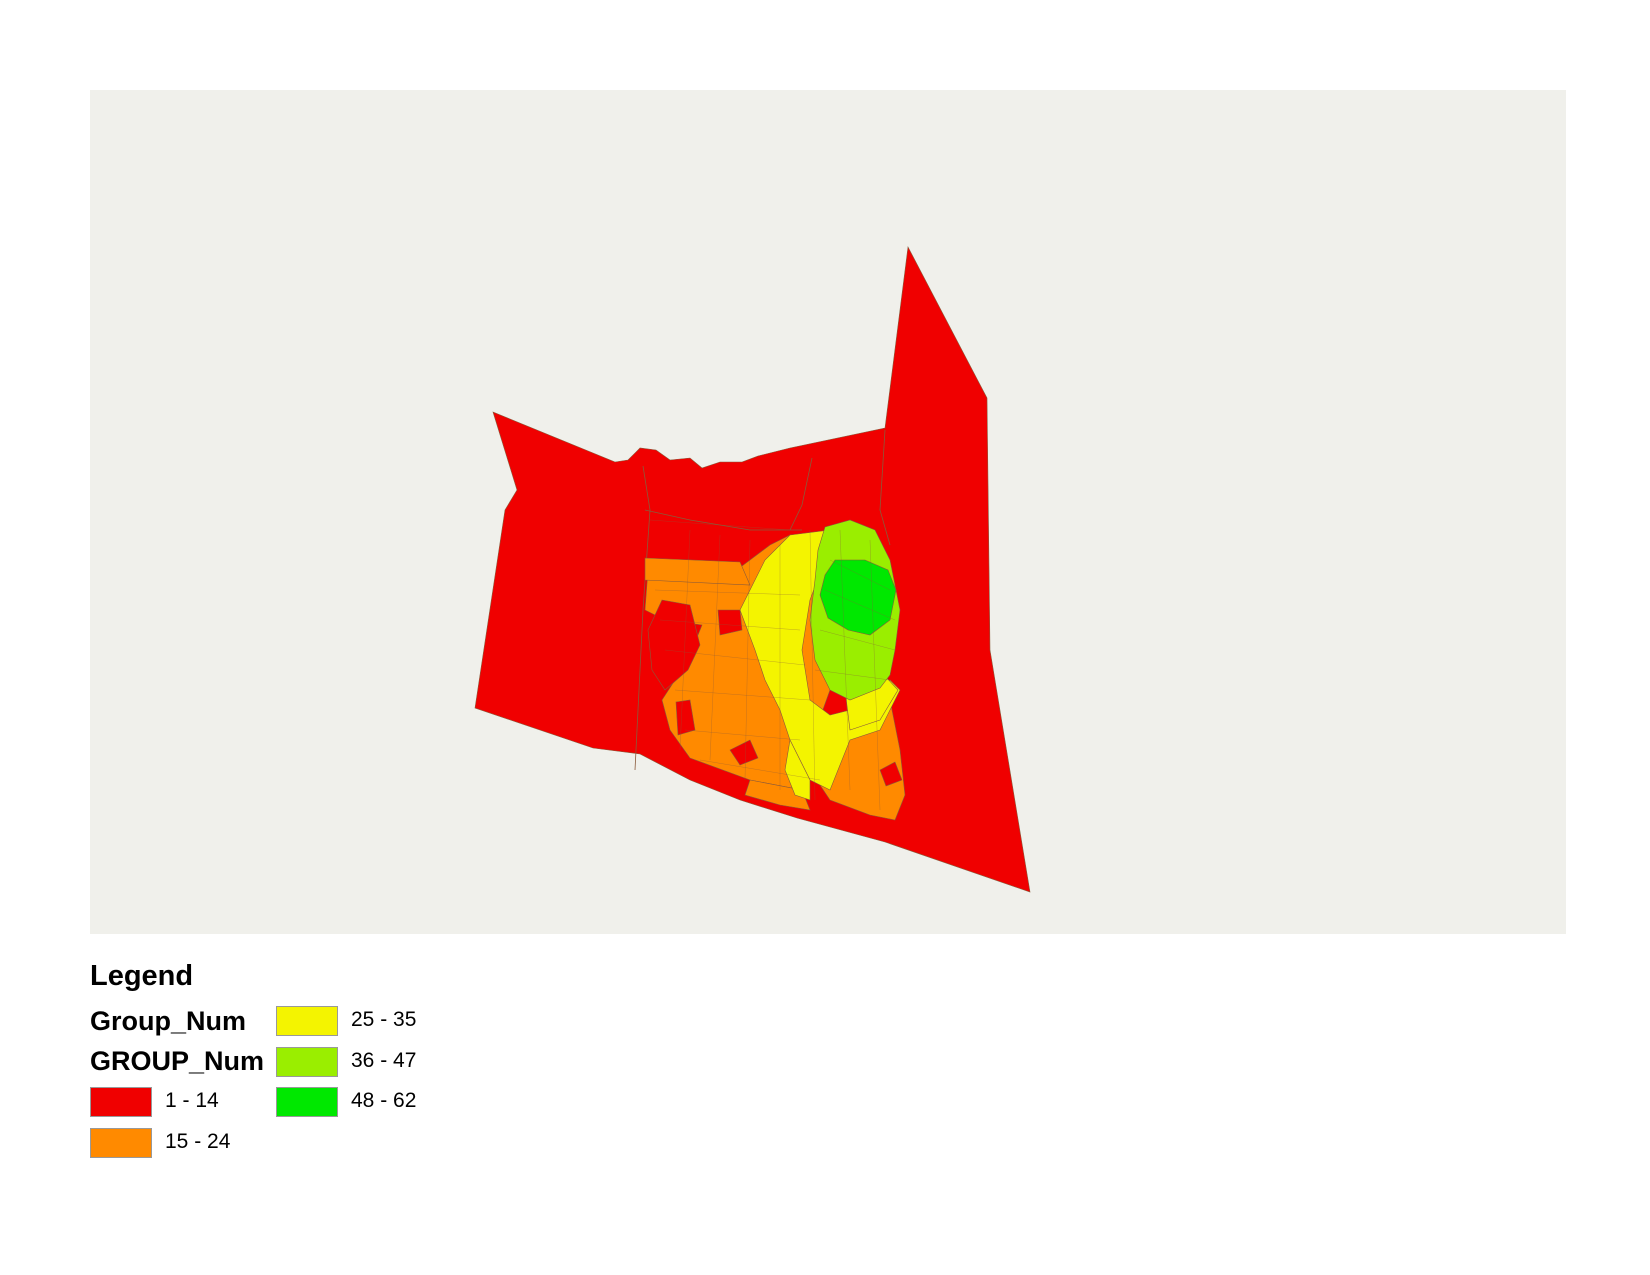  Describe the element at coordinates (858, 597) in the screenshot. I see `region-class-5-core` at that location.